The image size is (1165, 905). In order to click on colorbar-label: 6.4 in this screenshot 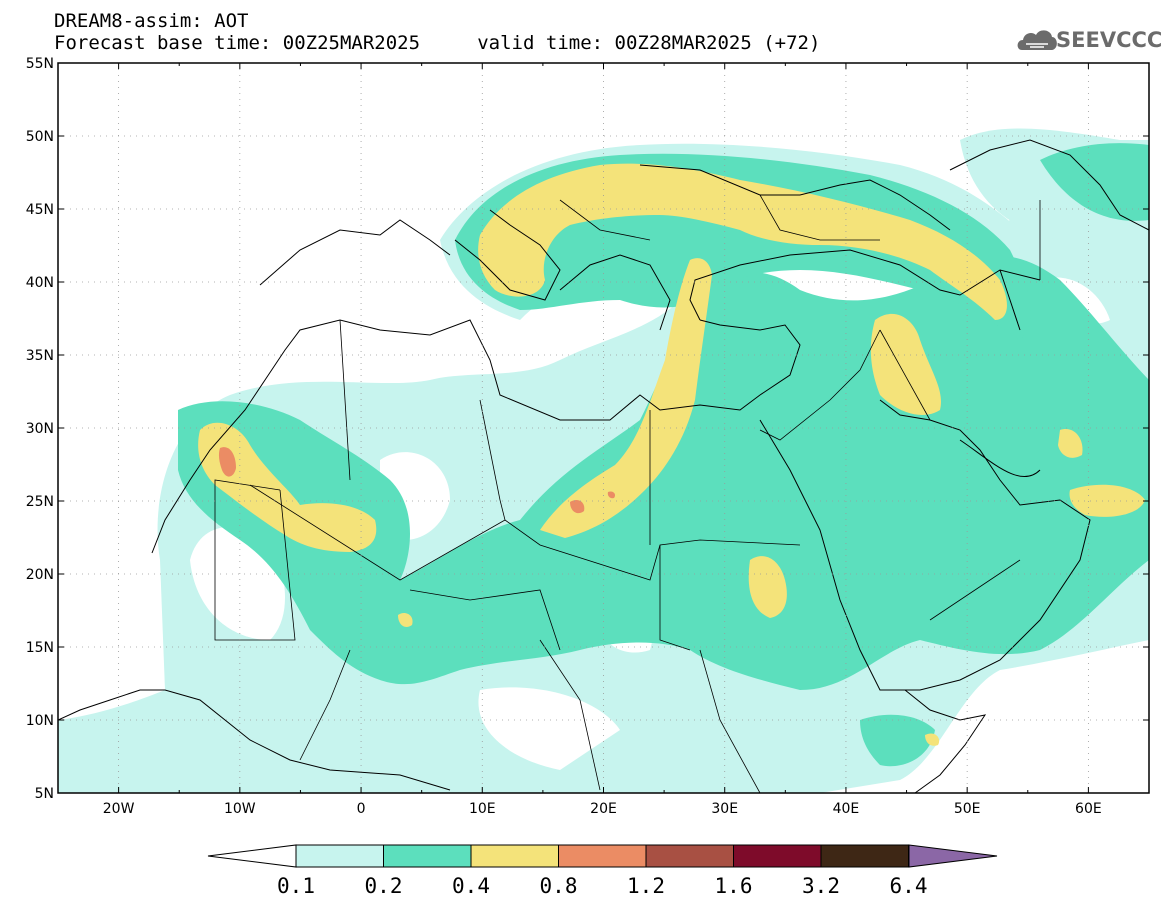, I will do `click(909, 886)`.